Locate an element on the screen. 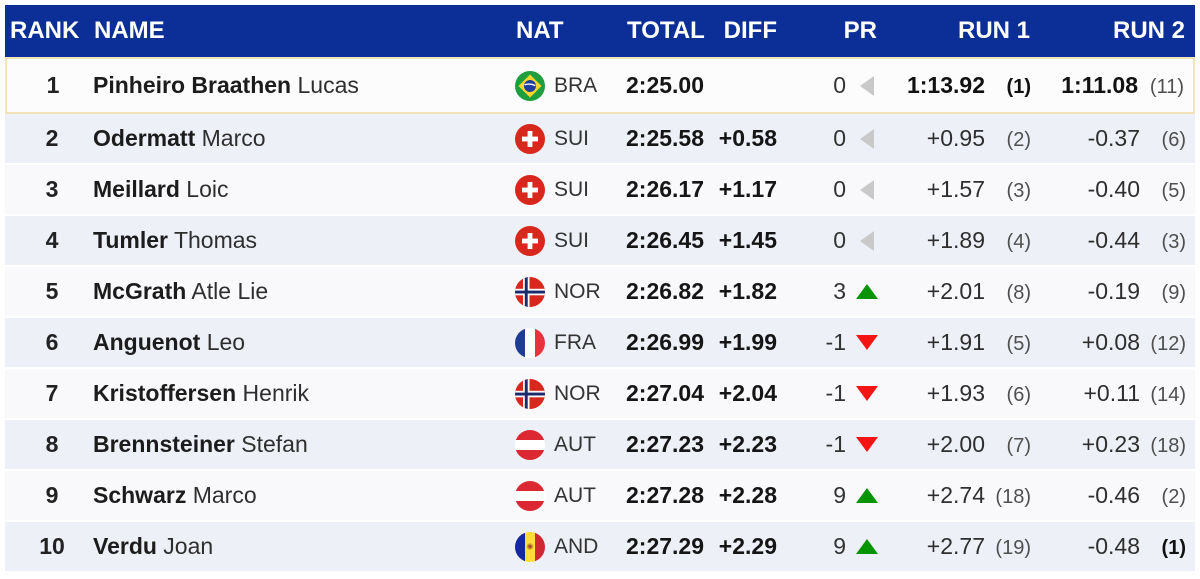 The image size is (1200, 579). run2-time: +0.11 is located at coordinates (1112, 393).